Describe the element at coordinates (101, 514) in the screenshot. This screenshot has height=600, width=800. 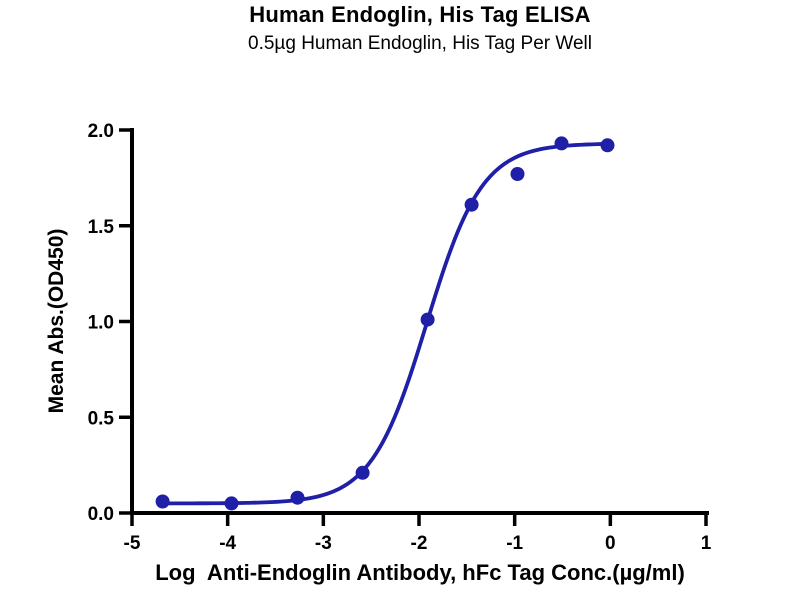
I see `y-tick-label: 0.0` at that location.